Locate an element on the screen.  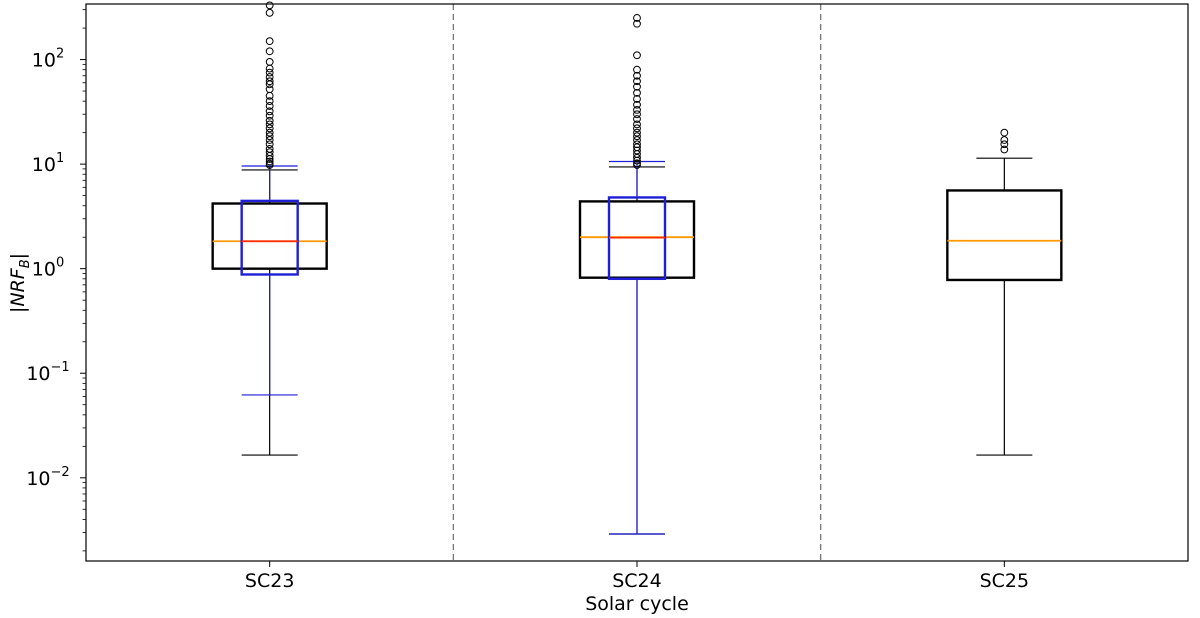
x-tick-label: SC24 is located at coordinates (637, 581).